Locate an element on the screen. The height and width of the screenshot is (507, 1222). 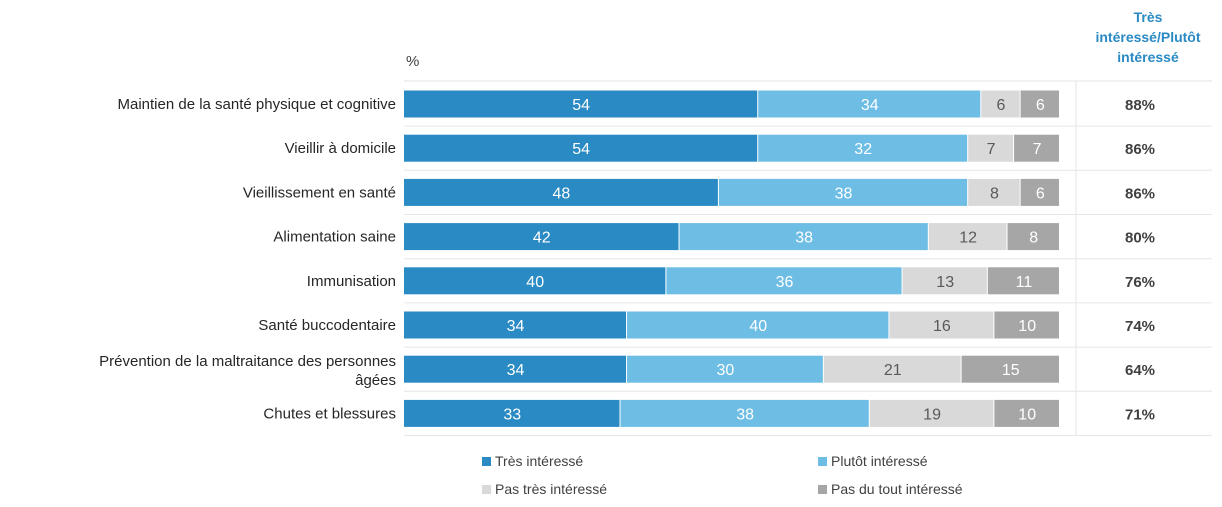
data-label: 15 is located at coordinates (1011, 370).